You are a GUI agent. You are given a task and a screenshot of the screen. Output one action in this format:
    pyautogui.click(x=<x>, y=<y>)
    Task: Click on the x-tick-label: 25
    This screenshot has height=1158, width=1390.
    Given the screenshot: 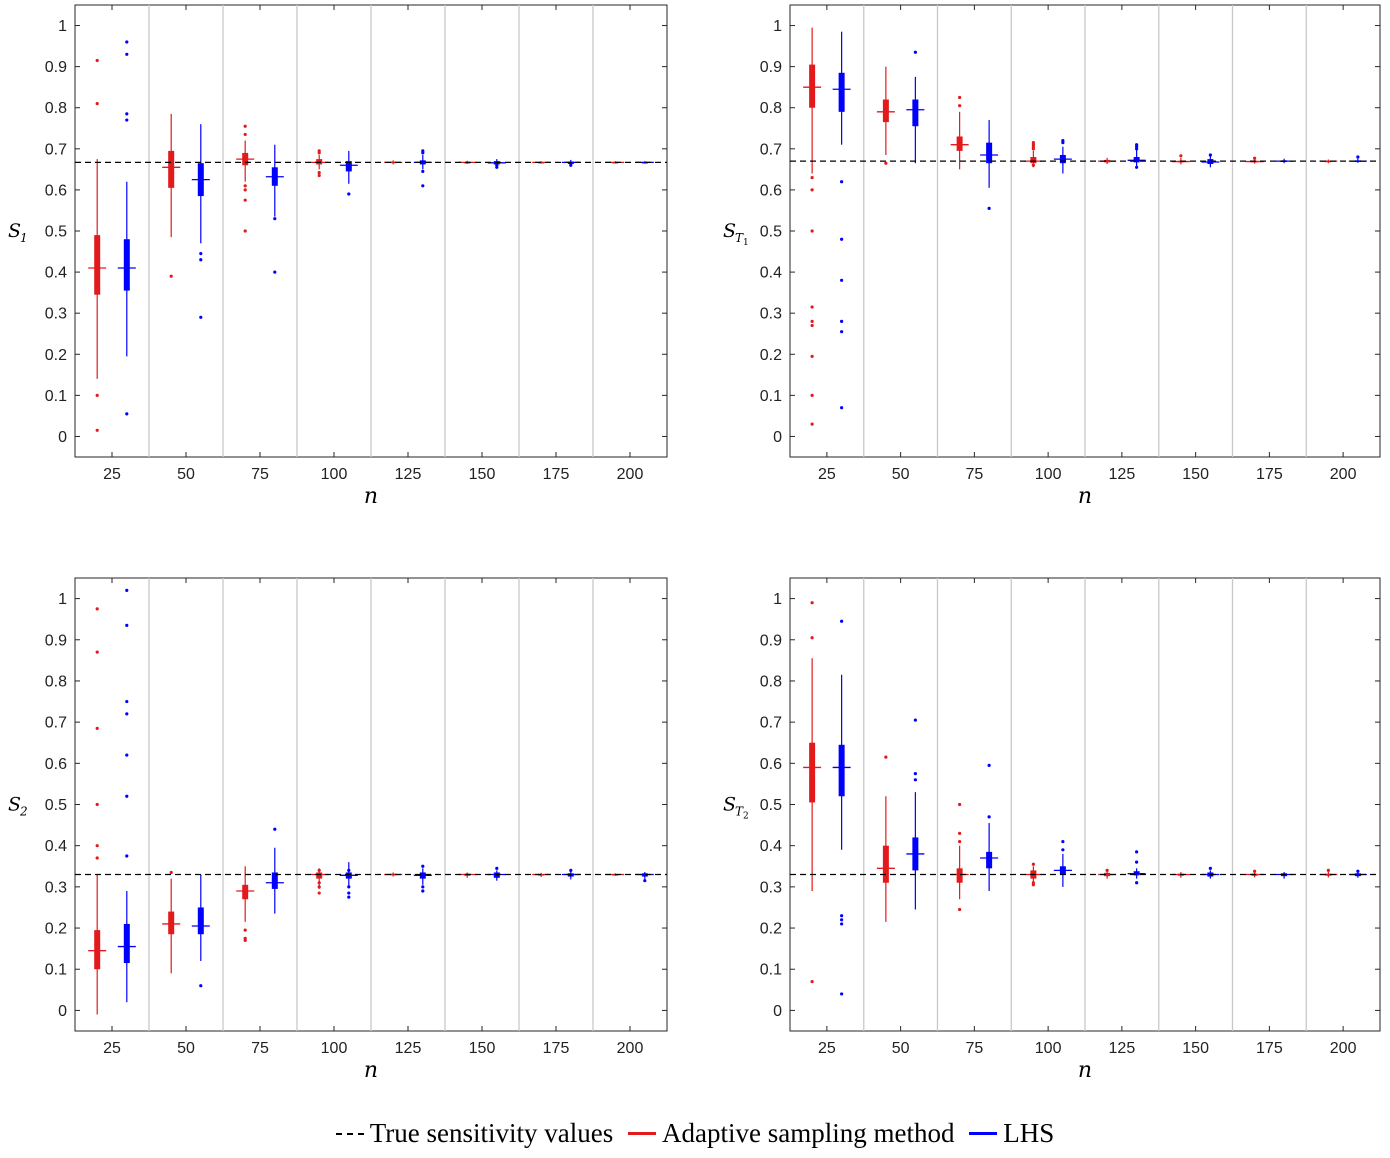 What is the action you would take?
    pyautogui.click(x=827, y=1048)
    